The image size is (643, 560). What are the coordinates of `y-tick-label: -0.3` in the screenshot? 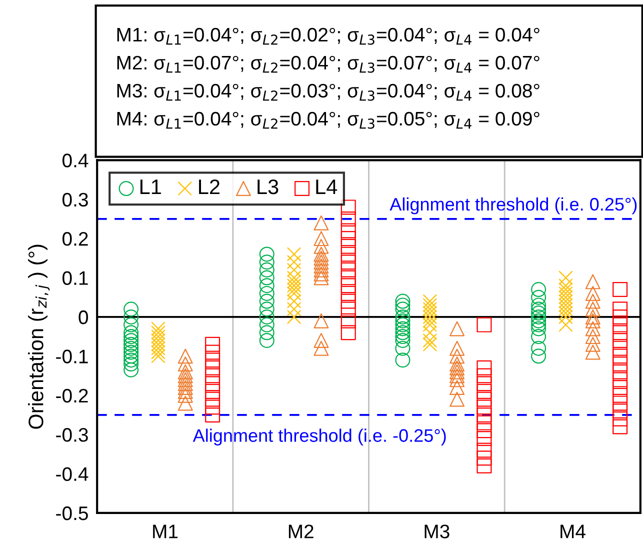 It's located at (72, 435).